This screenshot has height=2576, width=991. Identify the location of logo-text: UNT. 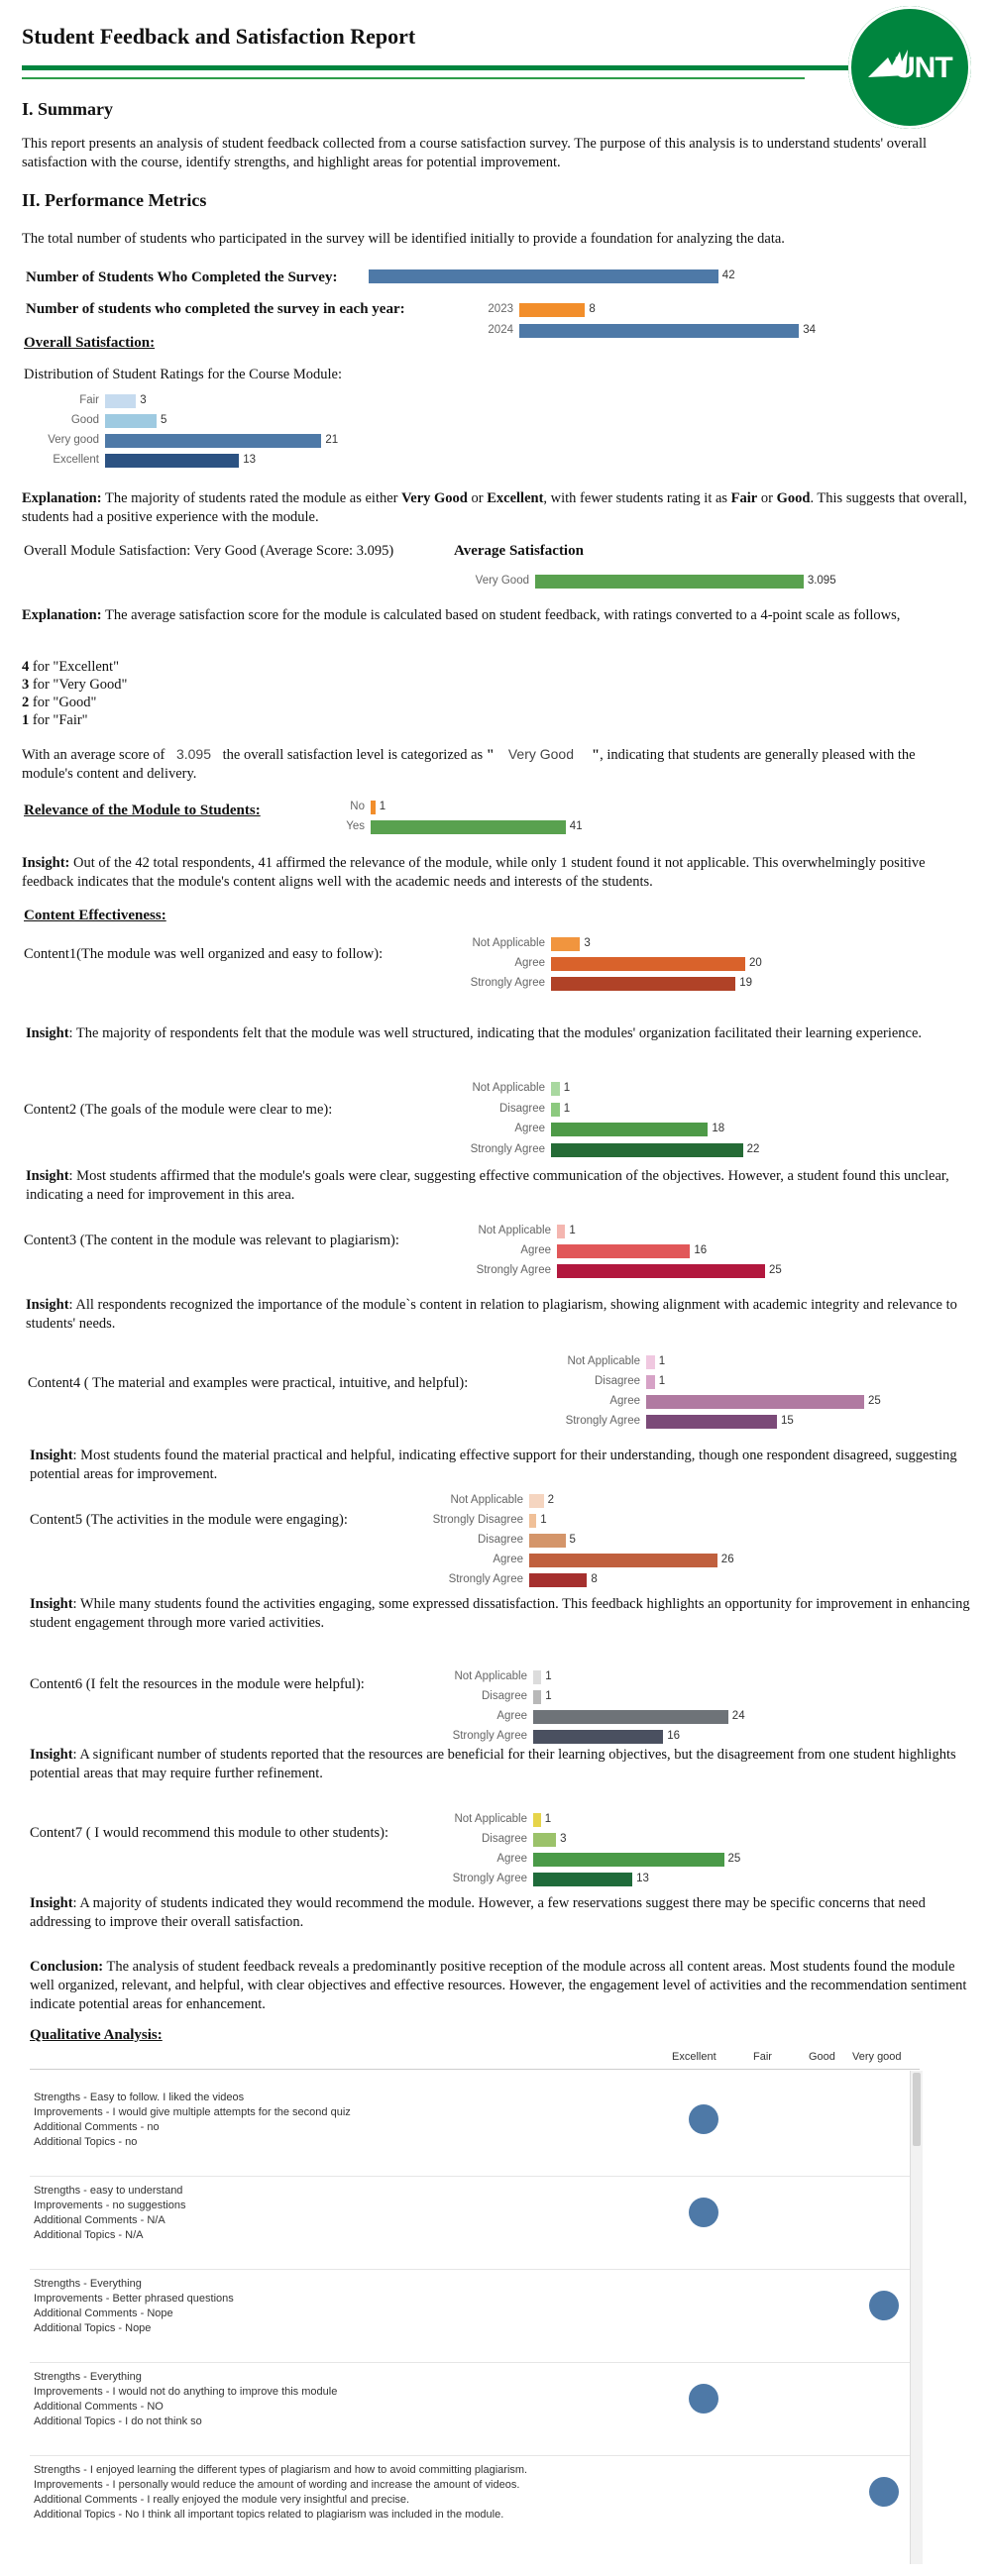
(923, 68).